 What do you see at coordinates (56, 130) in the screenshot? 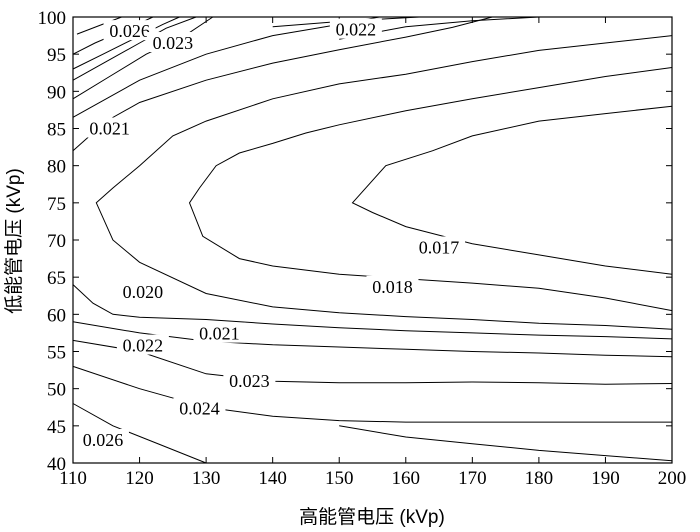
I see `y-tick-label-9: 85` at bounding box center [56, 130].